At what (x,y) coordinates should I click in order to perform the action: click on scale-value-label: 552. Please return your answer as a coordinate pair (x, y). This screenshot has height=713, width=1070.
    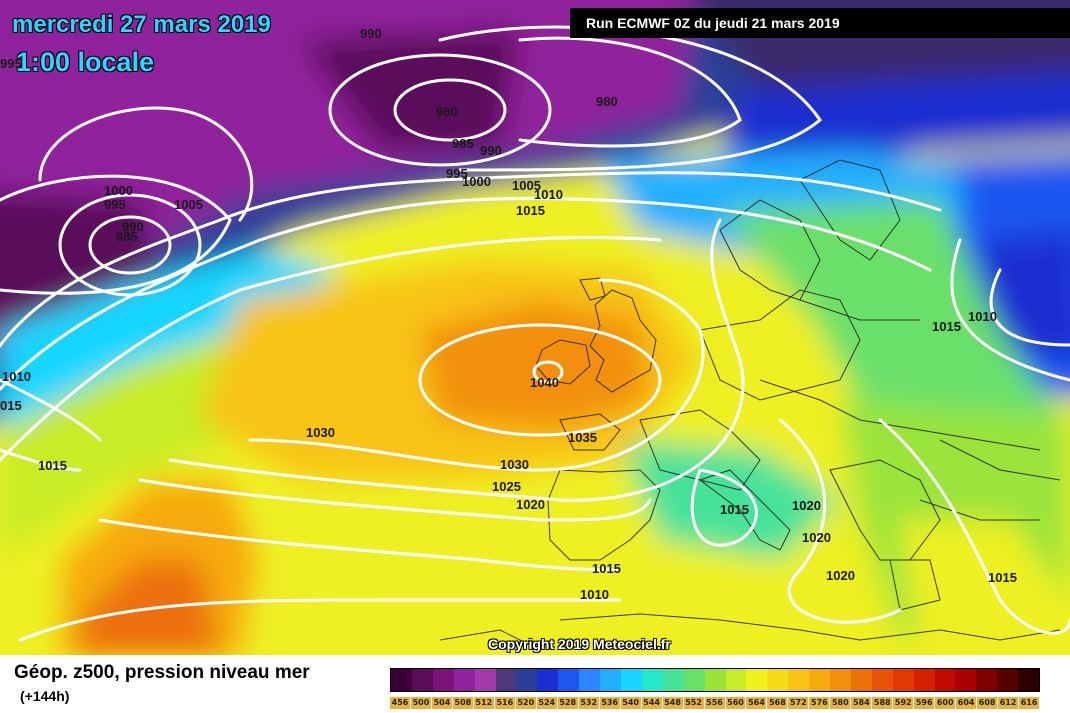
    Looking at the image, I should click on (693, 703).